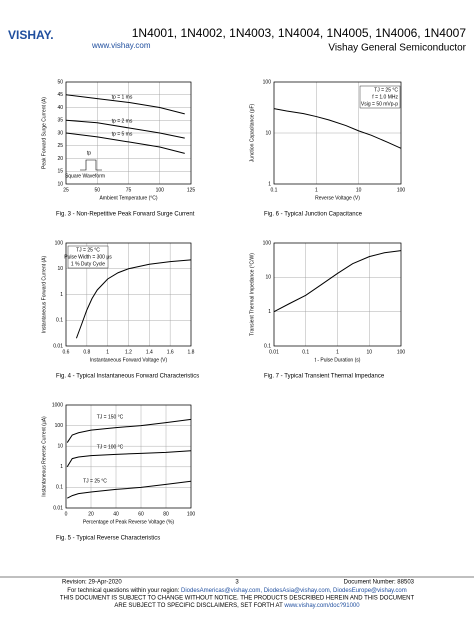 This screenshot has width=474, height=621. I want to click on x-axis-label: Percentage of Peak Reverse Voltage (%), so click(128, 522).